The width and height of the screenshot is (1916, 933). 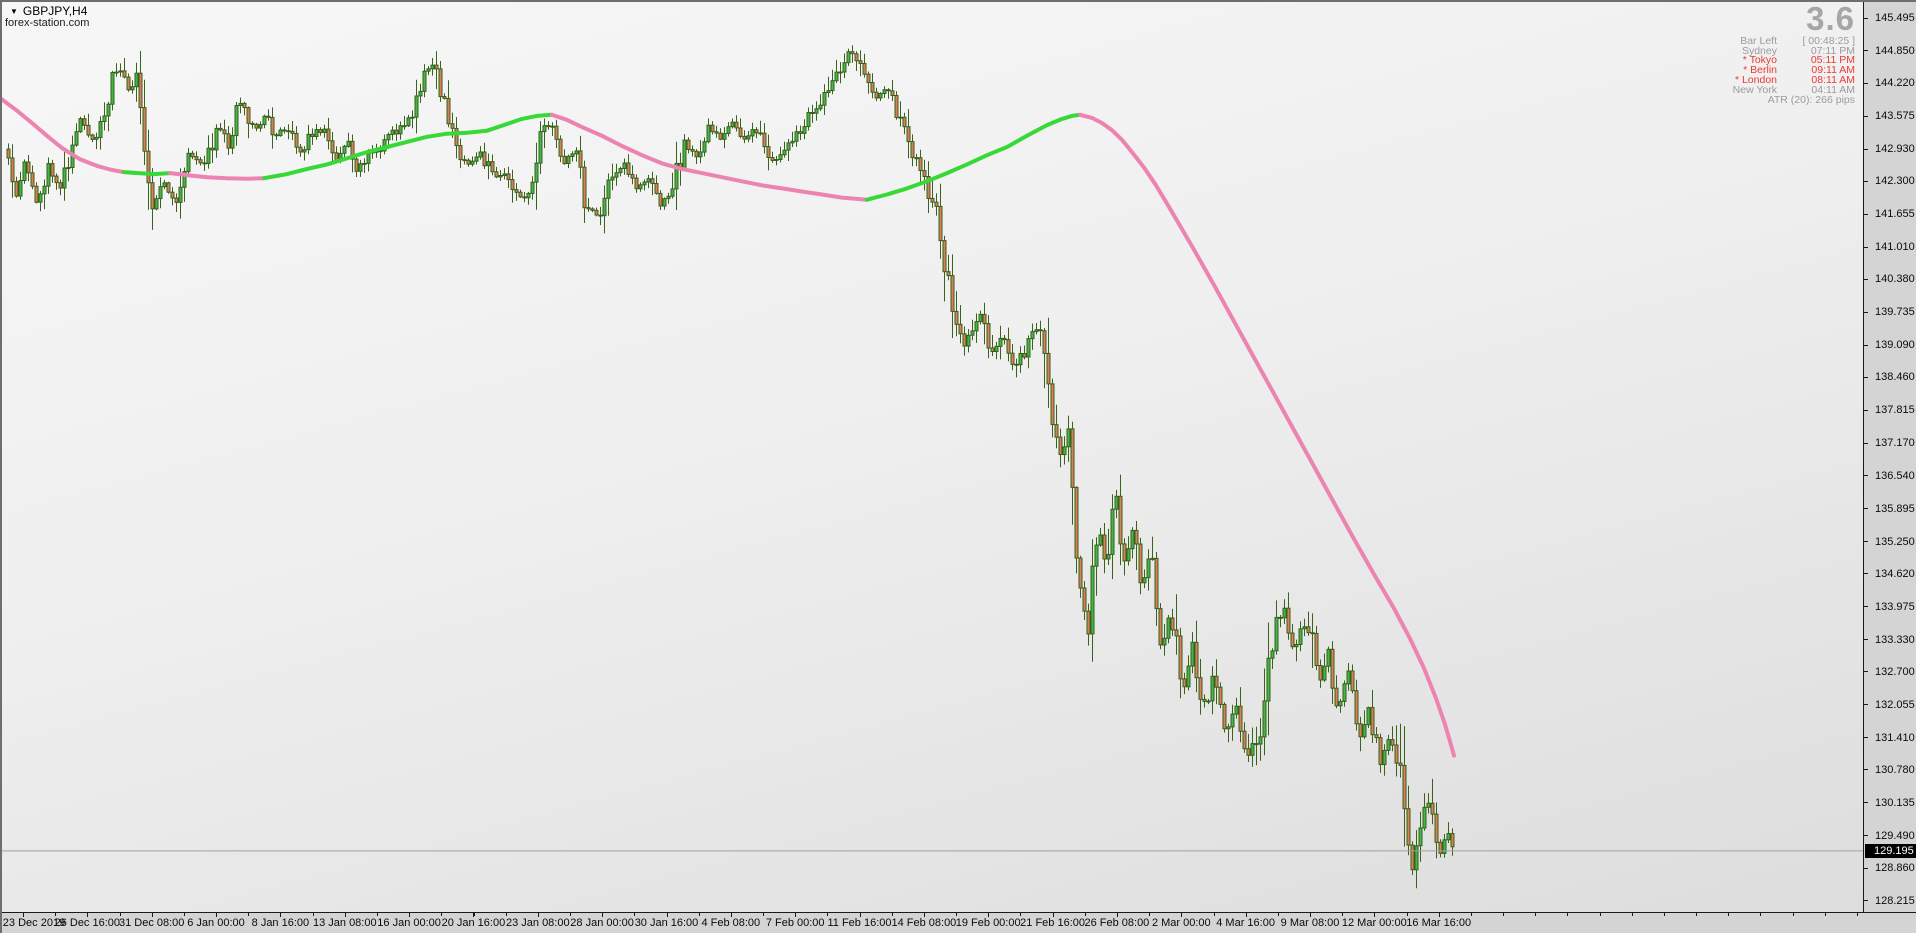 What do you see at coordinates (48, 11) in the screenshot?
I see `symbol-selector: ▼ GBPJPY,H4` at bounding box center [48, 11].